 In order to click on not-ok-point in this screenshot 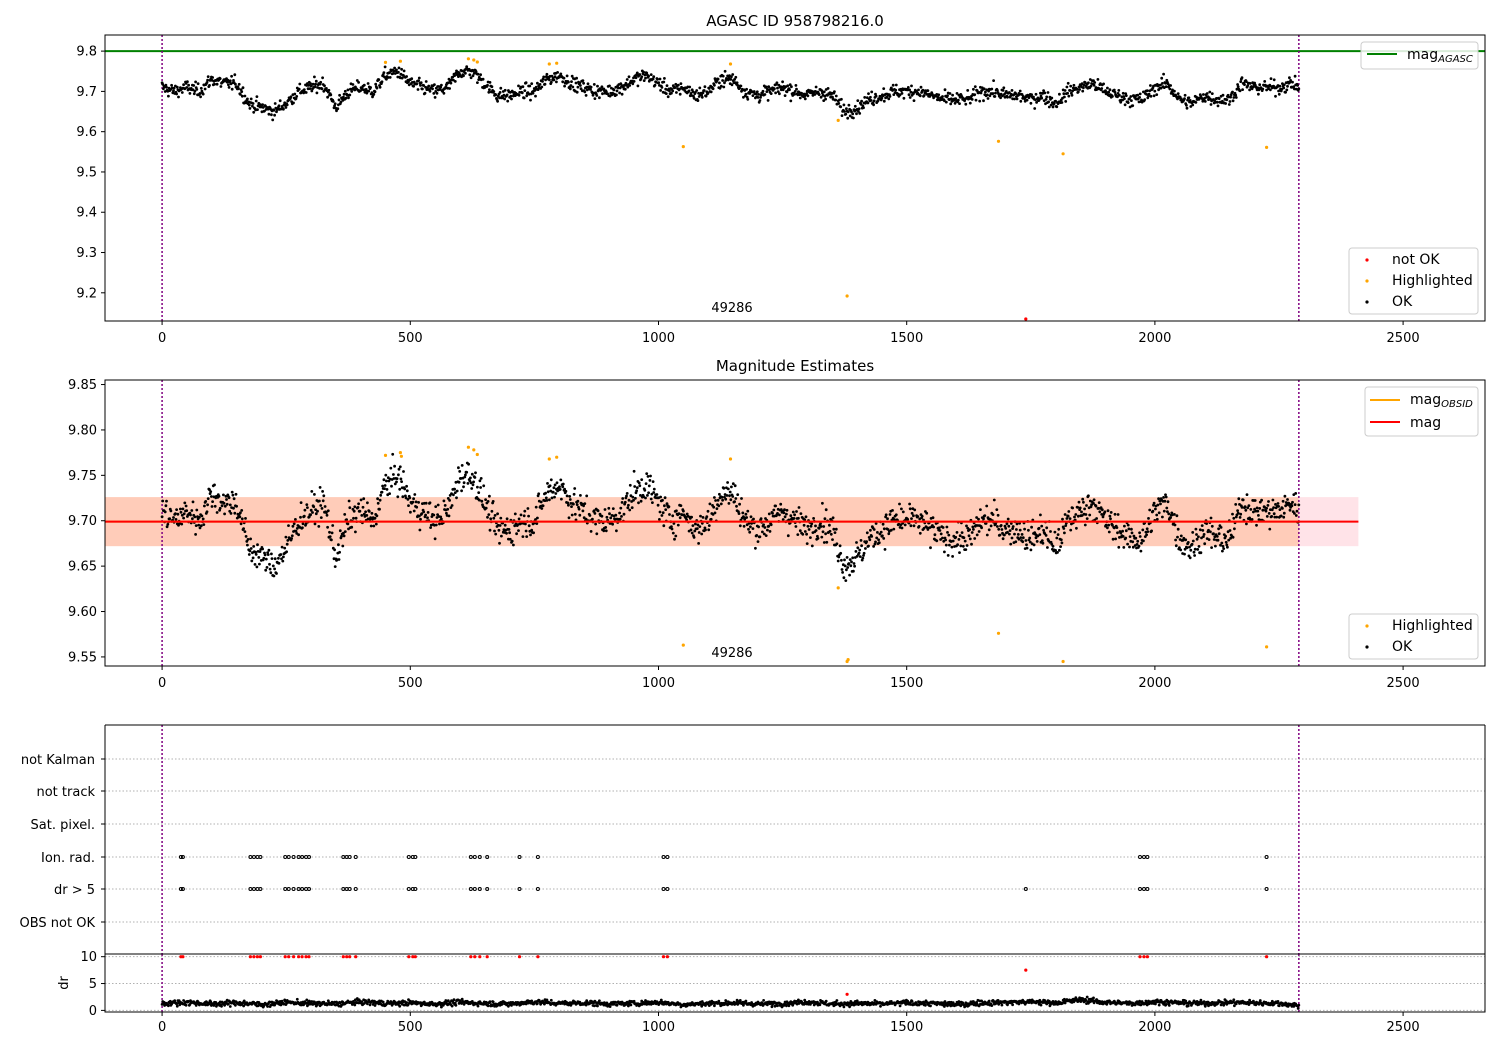, I will do `click(1026, 319)`.